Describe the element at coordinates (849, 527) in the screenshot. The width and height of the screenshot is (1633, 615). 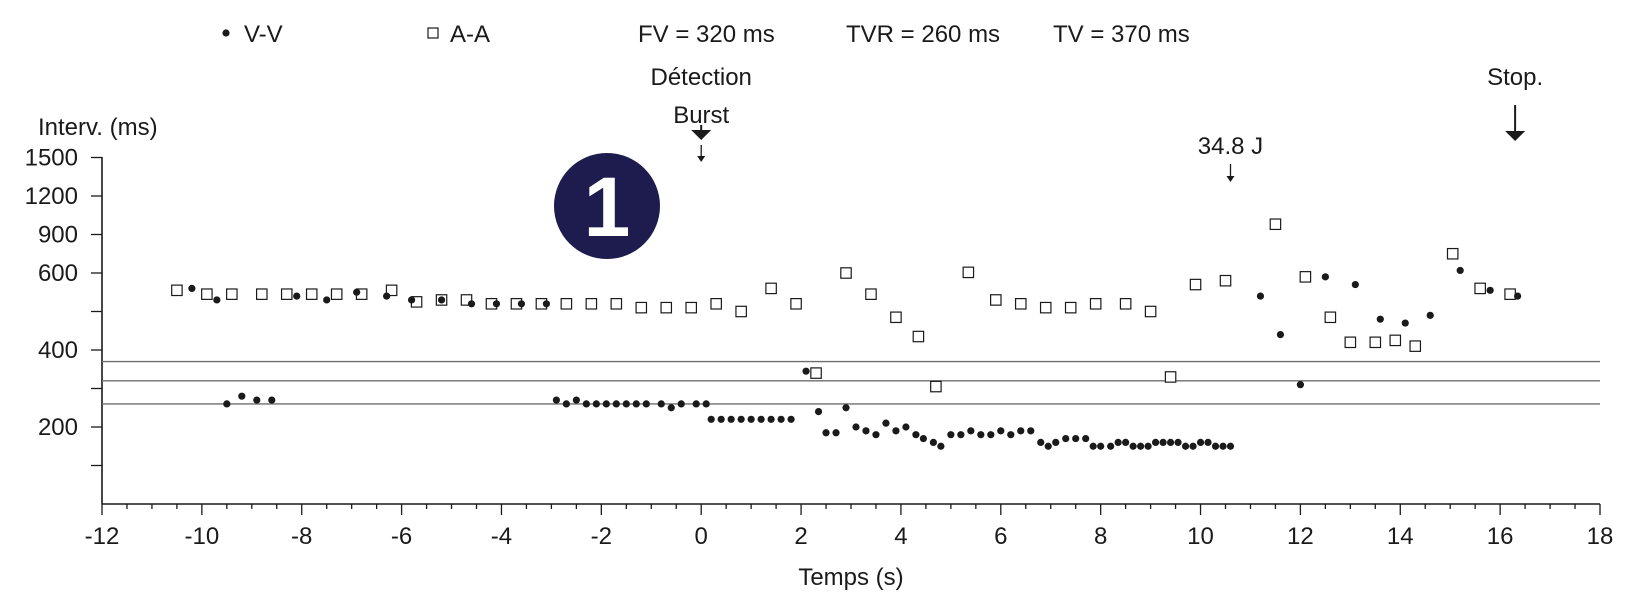
I see `x-ticks: -12 -10 -8 -6 -4 -2 0 2 4 6 8 10 12 14 16 18` at that location.